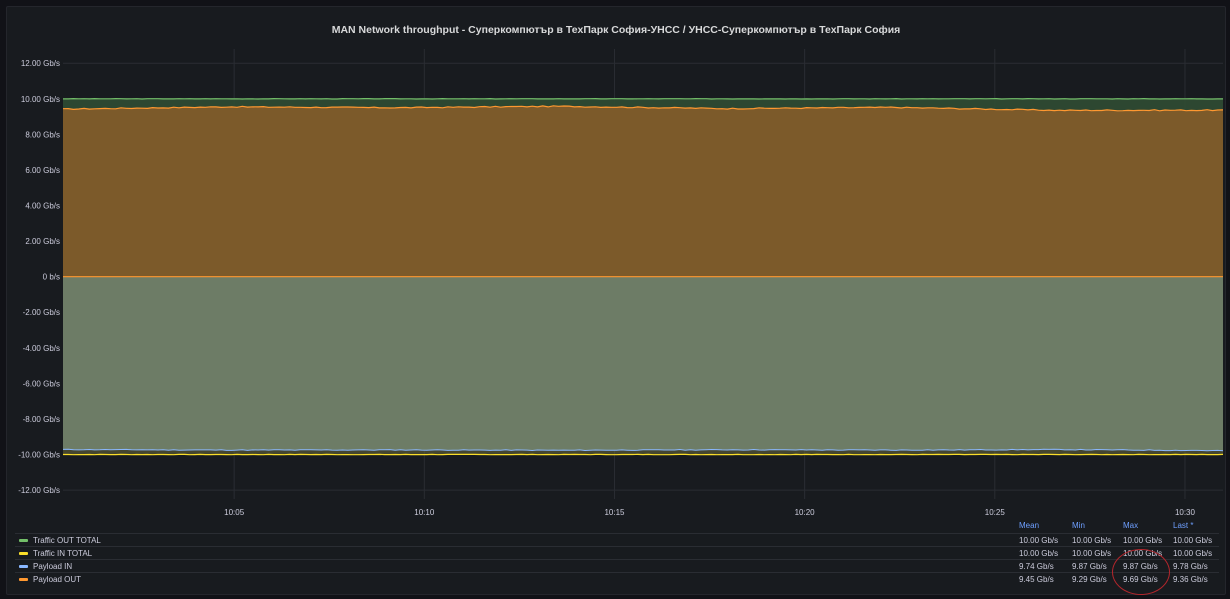 Image resolution: width=1230 pixels, height=599 pixels. Describe the element at coordinates (42, 206) in the screenshot. I see `y-tick-label: 4.00 Gb/s` at that location.